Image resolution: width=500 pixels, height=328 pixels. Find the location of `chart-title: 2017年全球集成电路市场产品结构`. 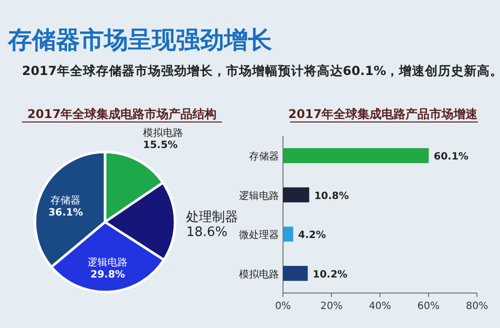

chart-title: 2017年全球集成电路市场产品结构 is located at coordinates (122, 114).